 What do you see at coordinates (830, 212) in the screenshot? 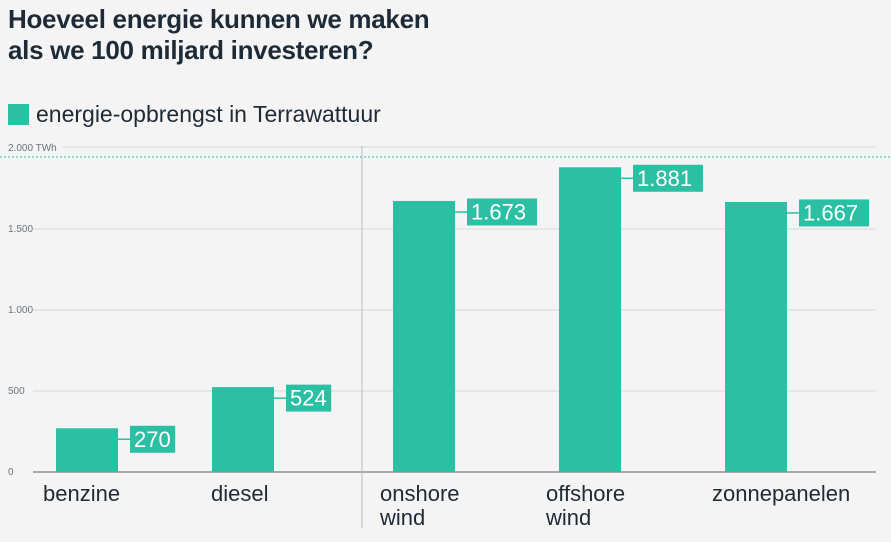
I see `data-label: 1.667` at bounding box center [830, 212].